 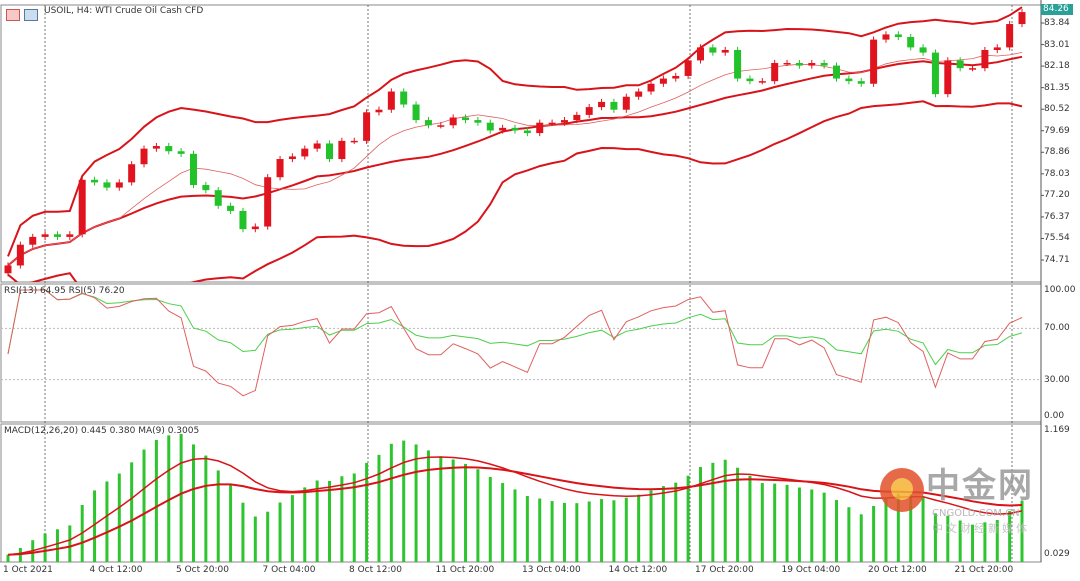 I want to click on macd-tick-label: 1.169, so click(x=1057, y=430).